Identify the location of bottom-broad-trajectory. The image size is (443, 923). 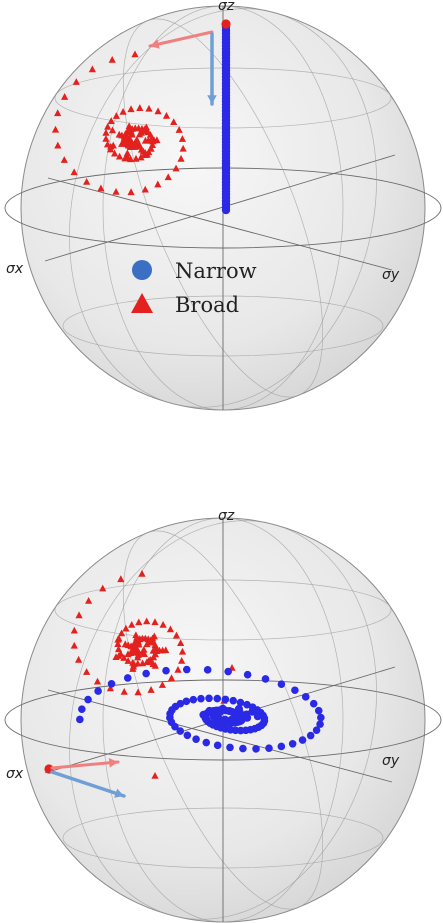
(153, 674).